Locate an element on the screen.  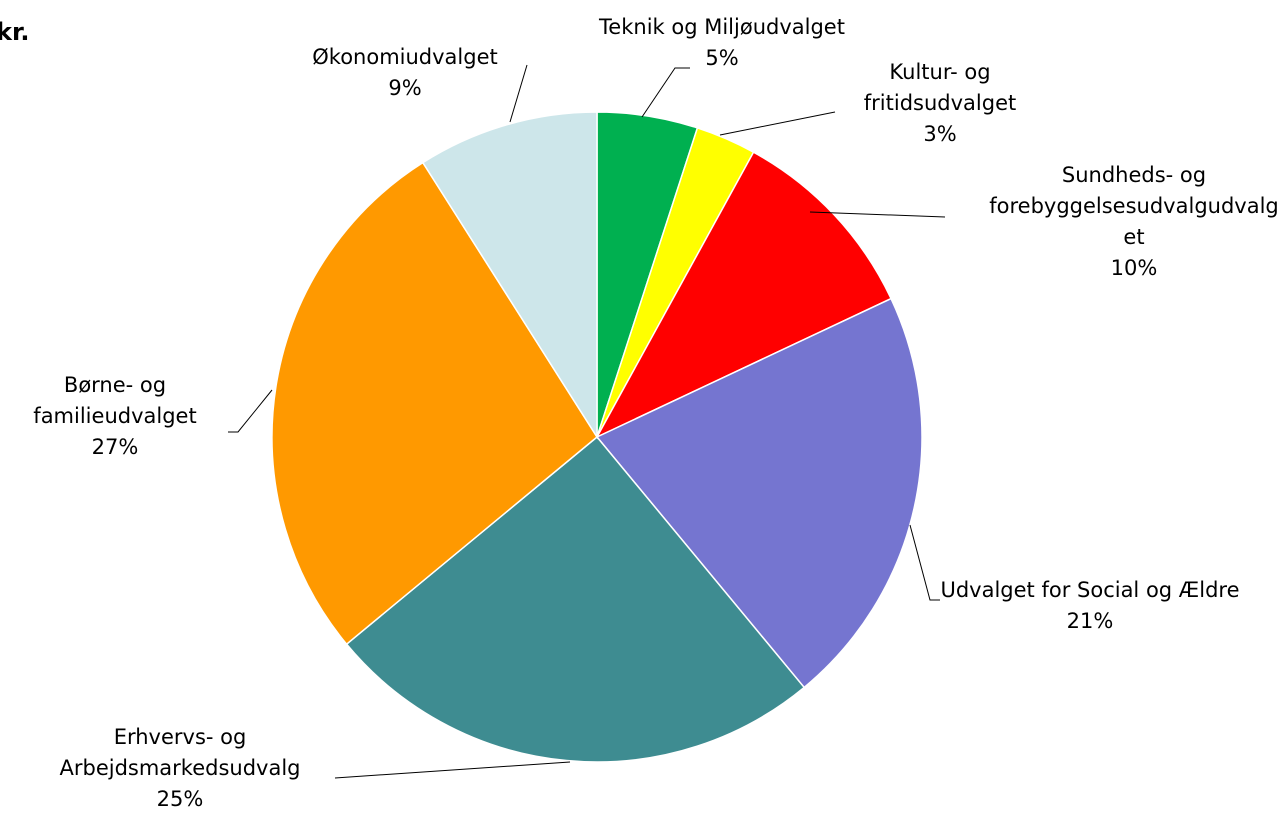
data-label: Kultur- og fritidsudvalget 3% is located at coordinates (940, 103).